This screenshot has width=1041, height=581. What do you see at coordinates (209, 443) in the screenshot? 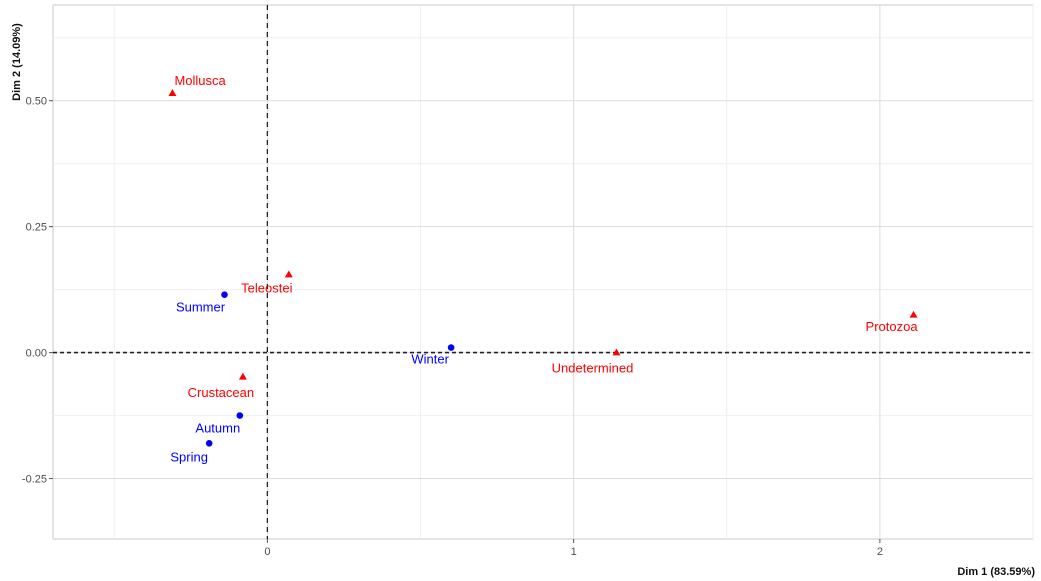
I see `point-spring` at bounding box center [209, 443].